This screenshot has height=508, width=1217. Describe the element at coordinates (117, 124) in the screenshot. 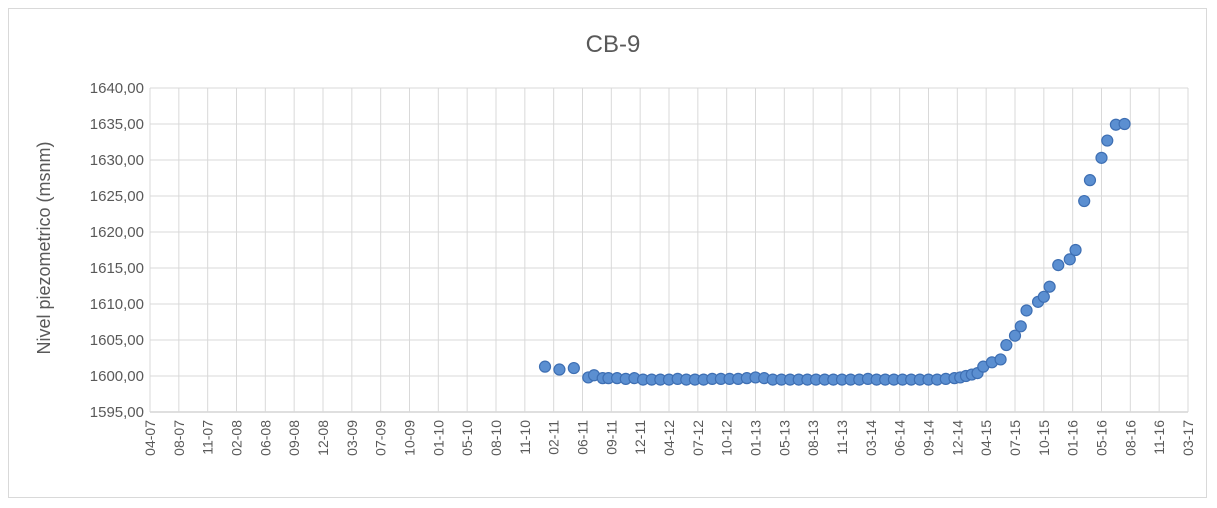

I see `y-tick-label: 1635,00` at that location.